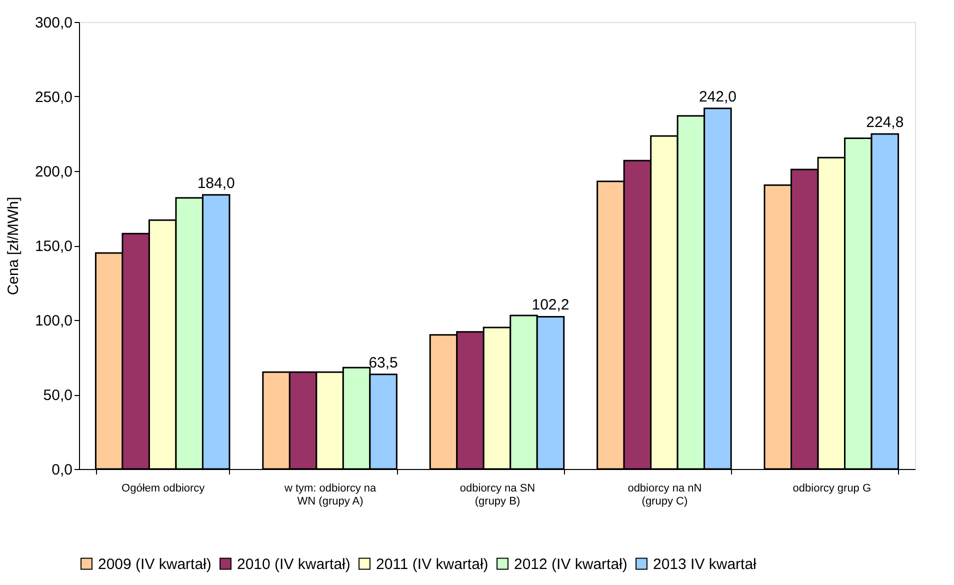  What do you see at coordinates (13, 246) in the screenshot?
I see `y-axis-title: Cena [zł/MWh]` at bounding box center [13, 246].